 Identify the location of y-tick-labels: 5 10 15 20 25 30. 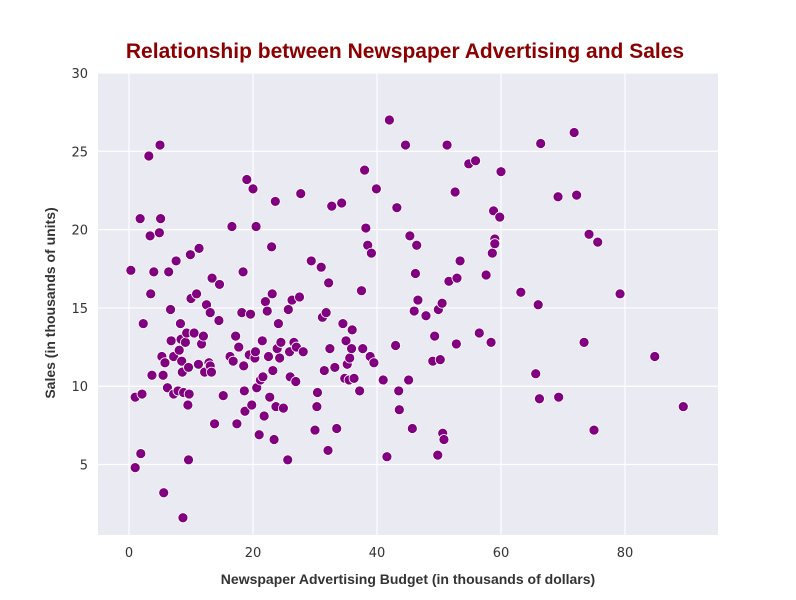
(79, 270).